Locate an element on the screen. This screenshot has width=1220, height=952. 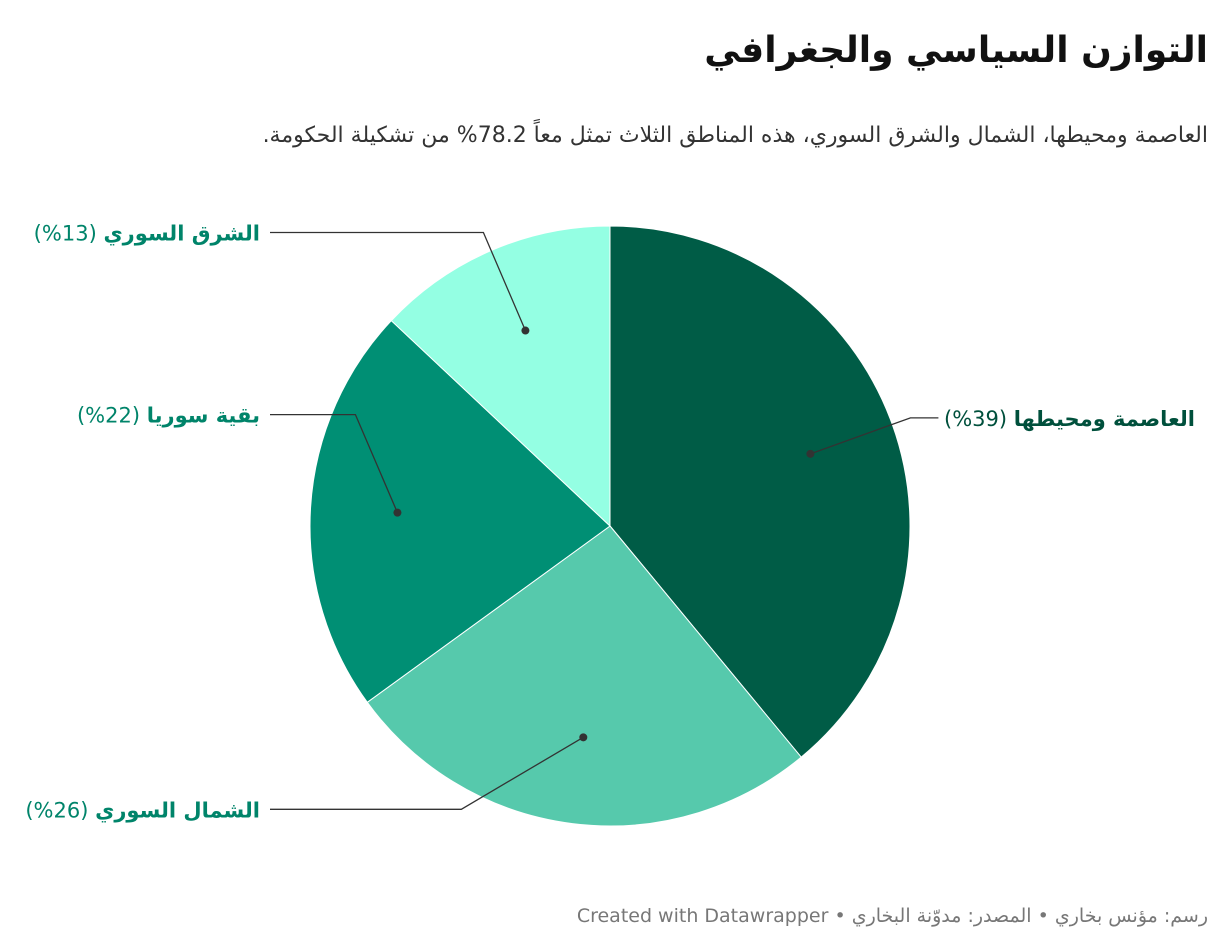
slice-label-name: الشرق السوري is located at coordinates (181, 234).